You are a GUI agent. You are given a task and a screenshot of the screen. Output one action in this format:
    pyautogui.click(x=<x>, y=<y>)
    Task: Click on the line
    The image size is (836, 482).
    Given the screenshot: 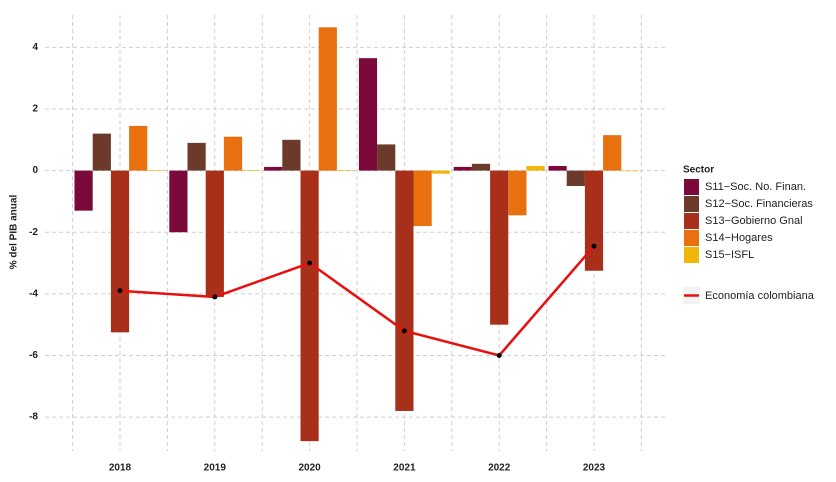 What is the action you would take?
    pyautogui.click(x=357, y=301)
    